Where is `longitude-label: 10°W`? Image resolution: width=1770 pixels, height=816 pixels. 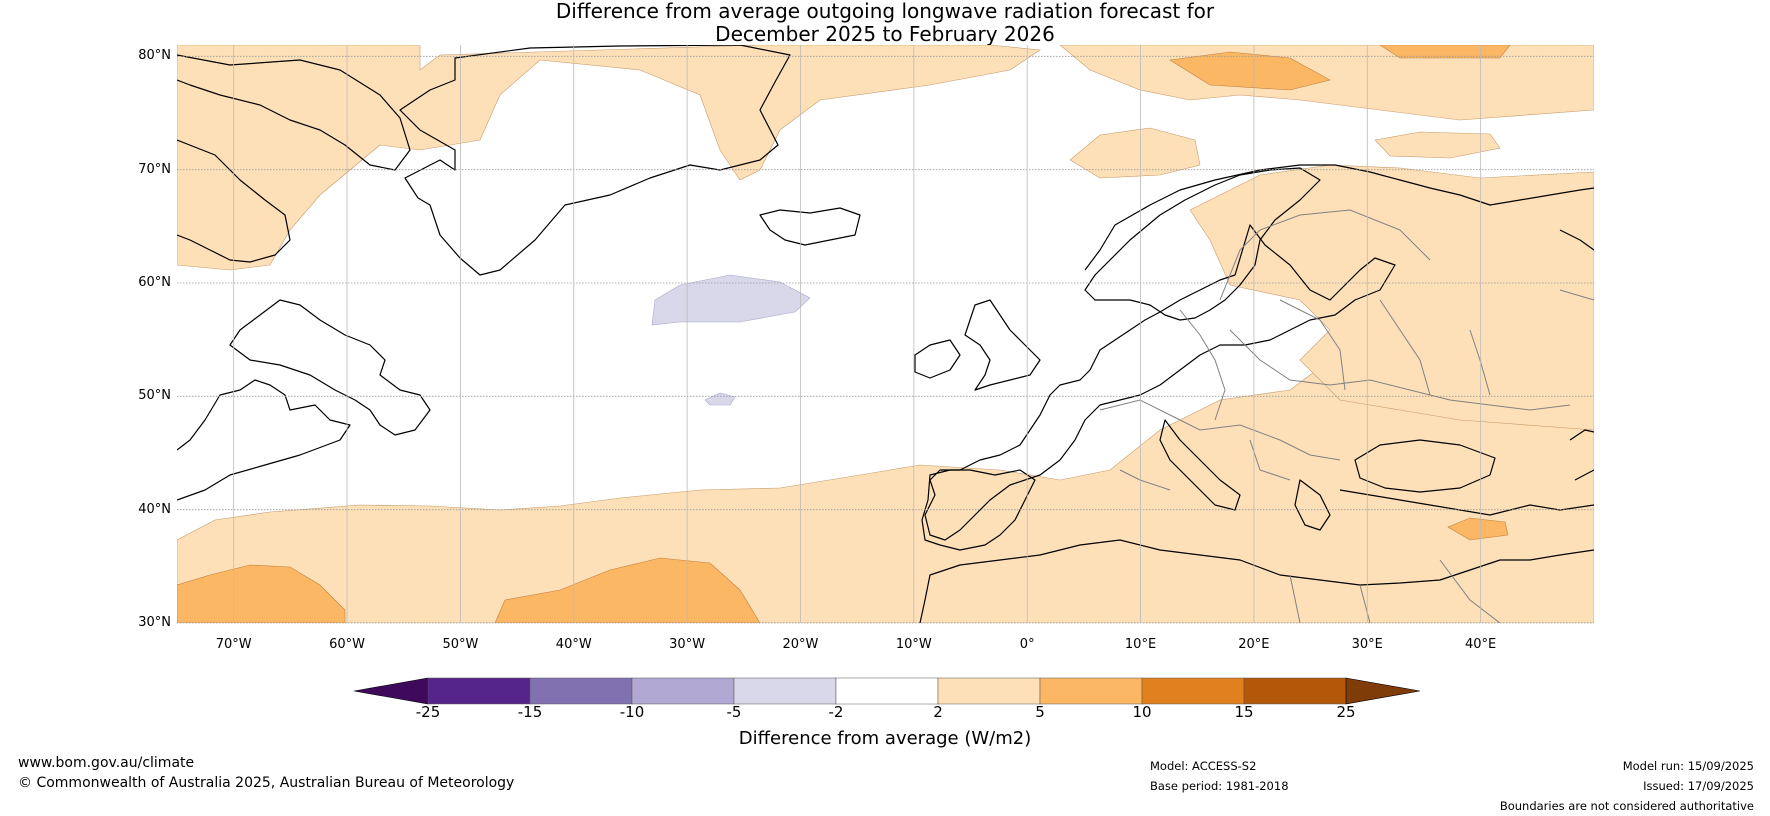
longitude-label: 10°W is located at coordinates (913, 644).